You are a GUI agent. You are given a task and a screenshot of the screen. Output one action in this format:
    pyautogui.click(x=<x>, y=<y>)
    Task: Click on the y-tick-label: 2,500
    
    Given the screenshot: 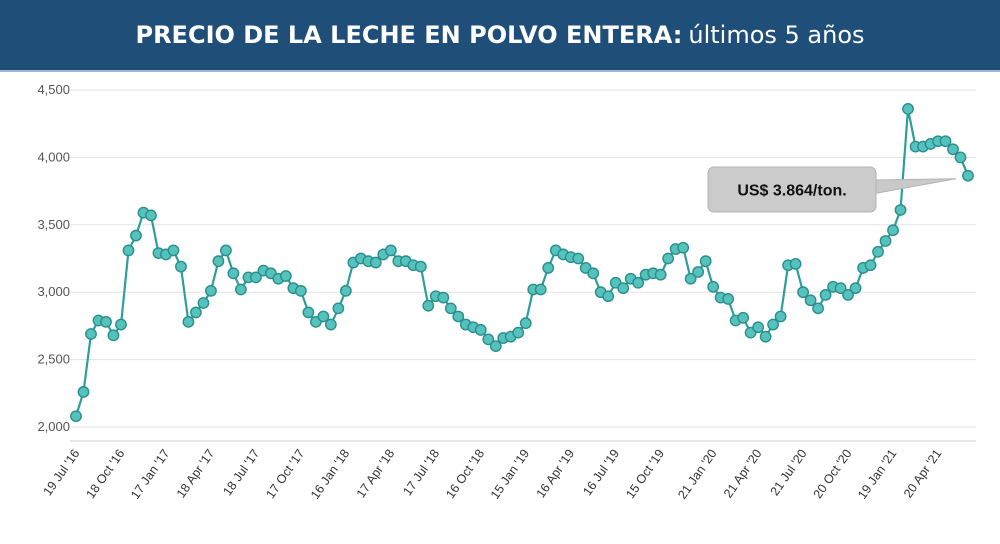 What is the action you would take?
    pyautogui.click(x=53, y=359)
    